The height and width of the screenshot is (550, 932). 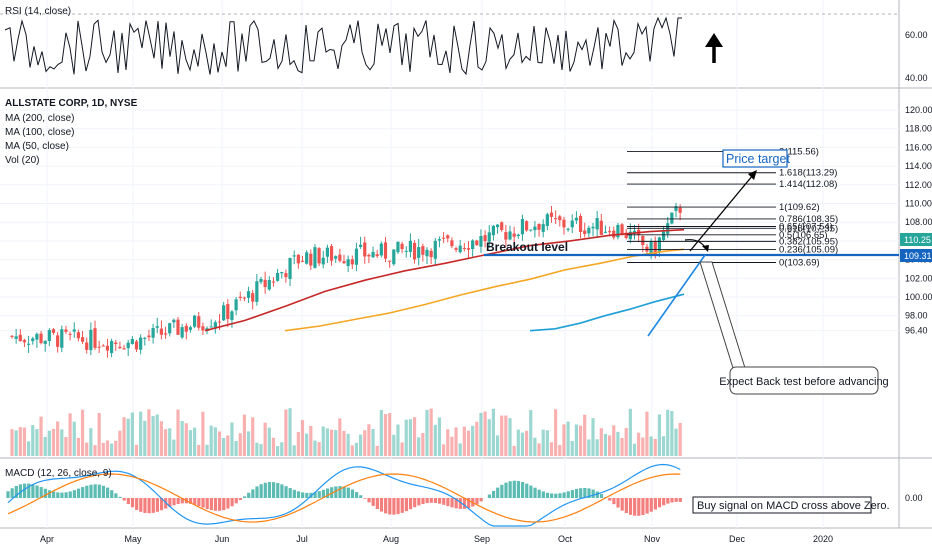 What do you see at coordinates (47, 539) in the screenshot?
I see `time-tick-label: Apr` at bounding box center [47, 539].